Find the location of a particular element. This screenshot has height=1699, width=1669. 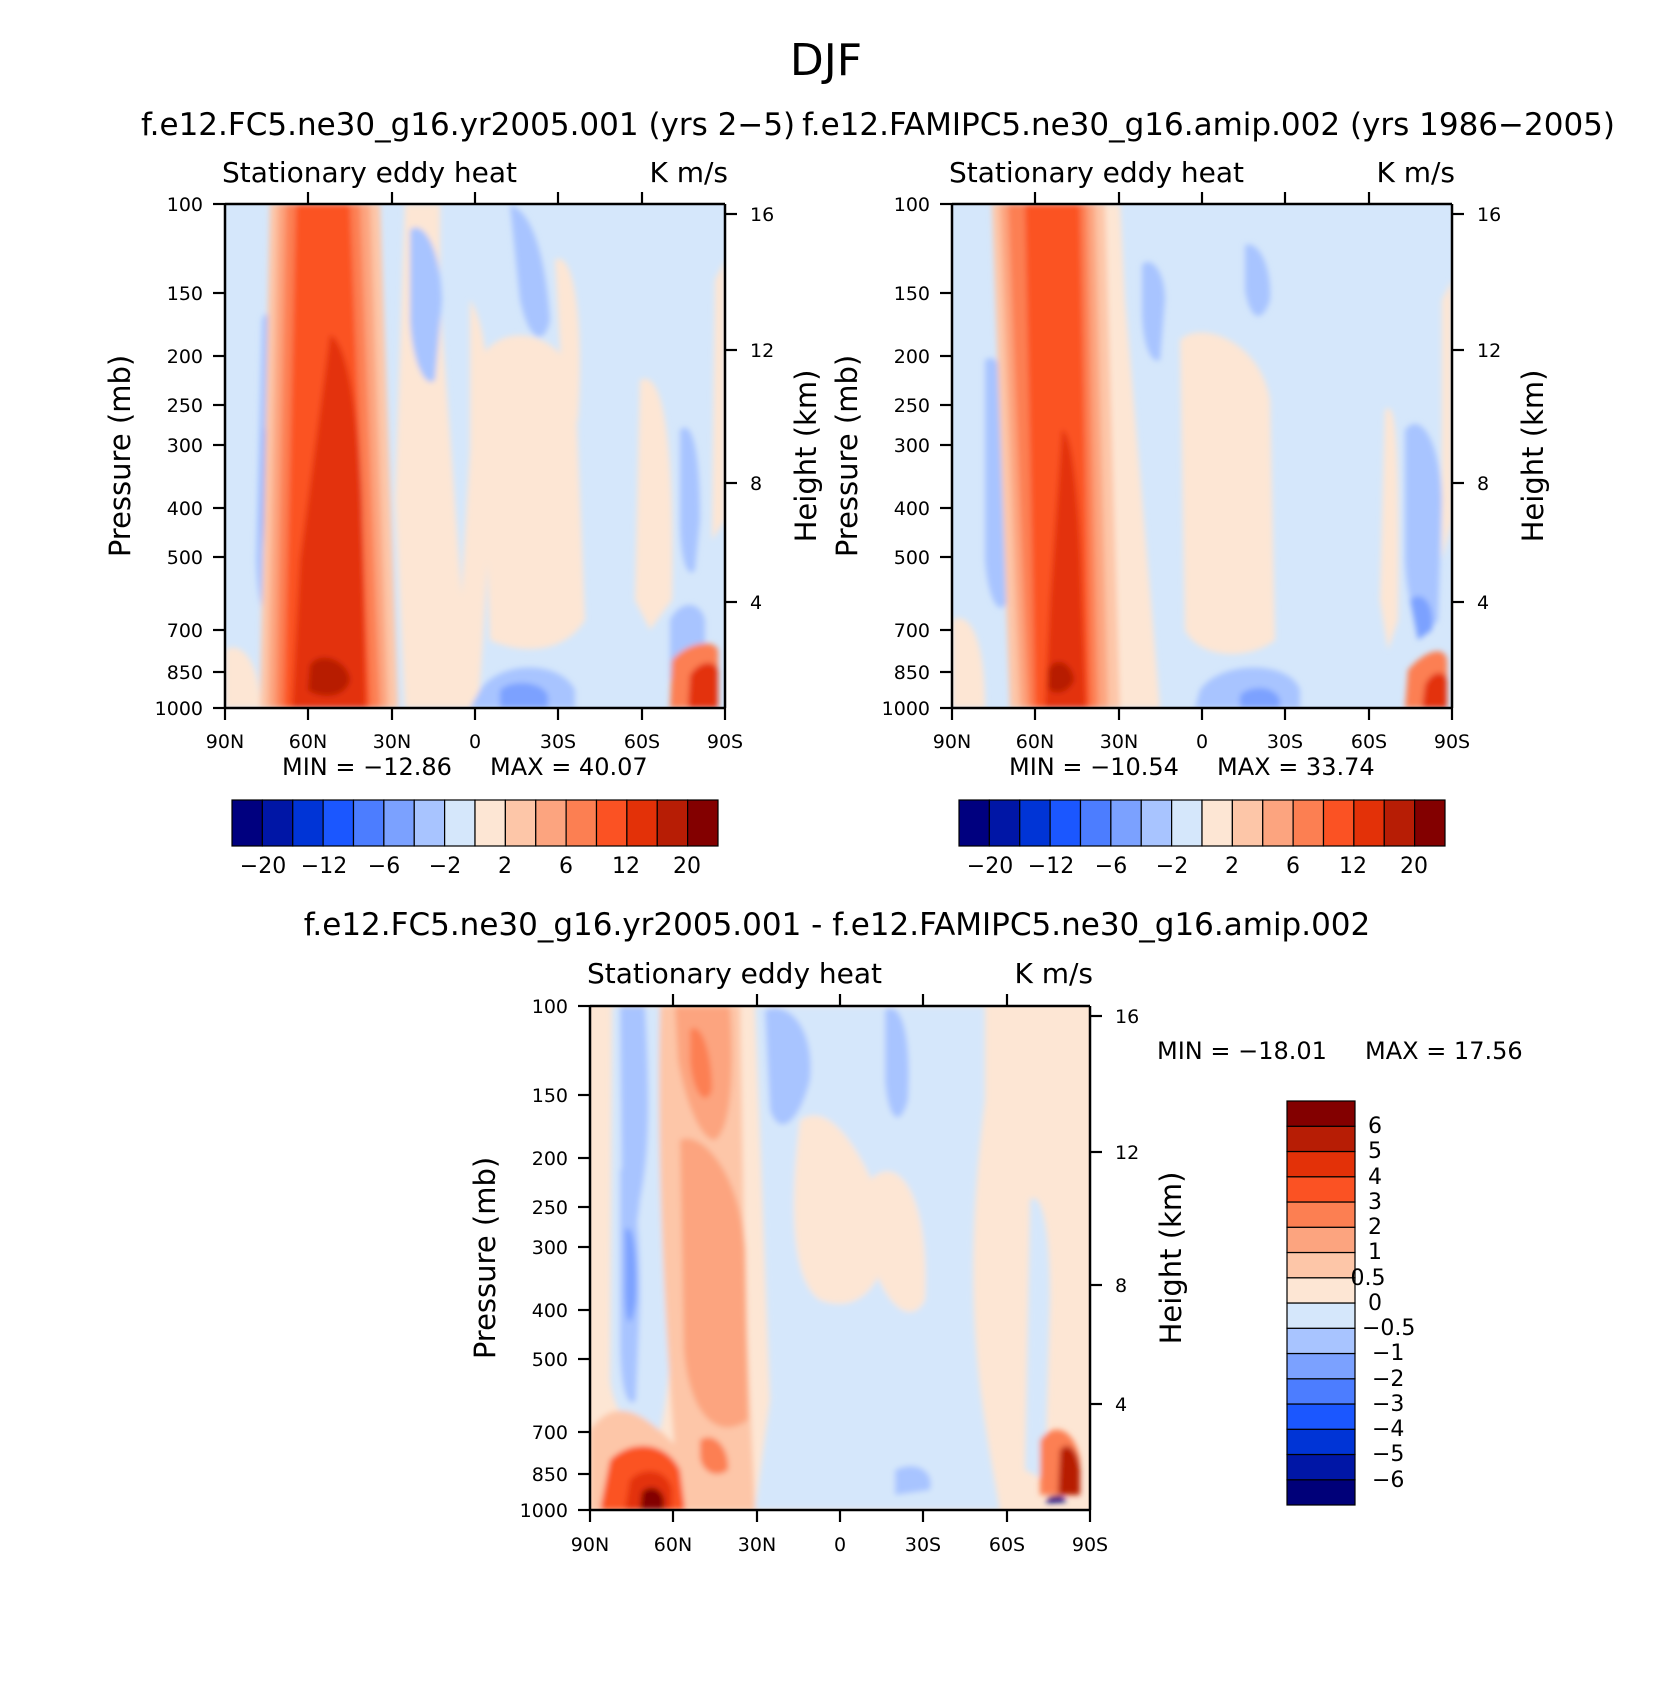

colorbar-label: 4 is located at coordinates (1375, 1177).